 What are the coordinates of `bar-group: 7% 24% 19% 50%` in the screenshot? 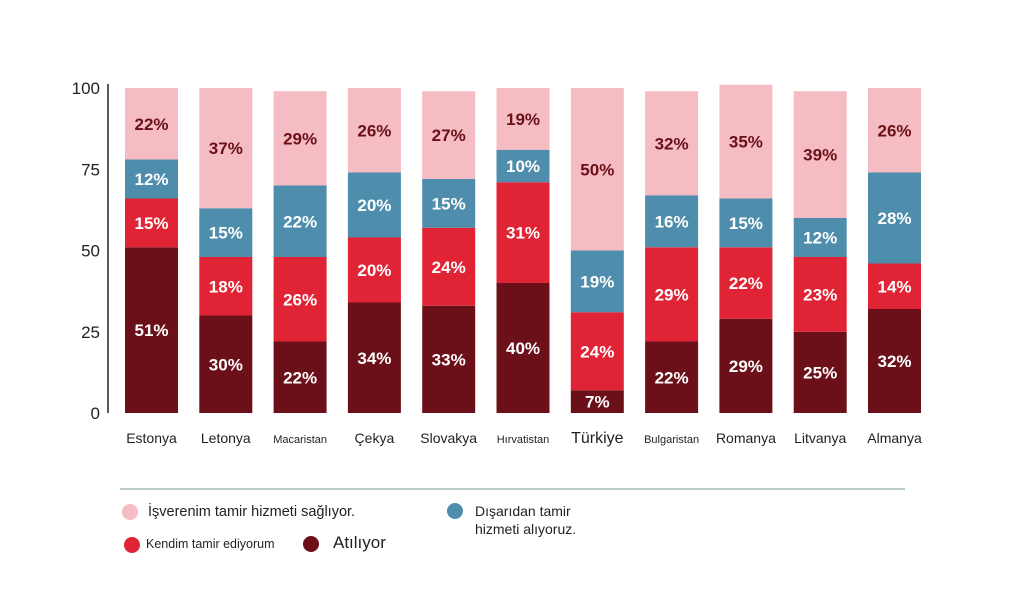 It's located at (597, 250).